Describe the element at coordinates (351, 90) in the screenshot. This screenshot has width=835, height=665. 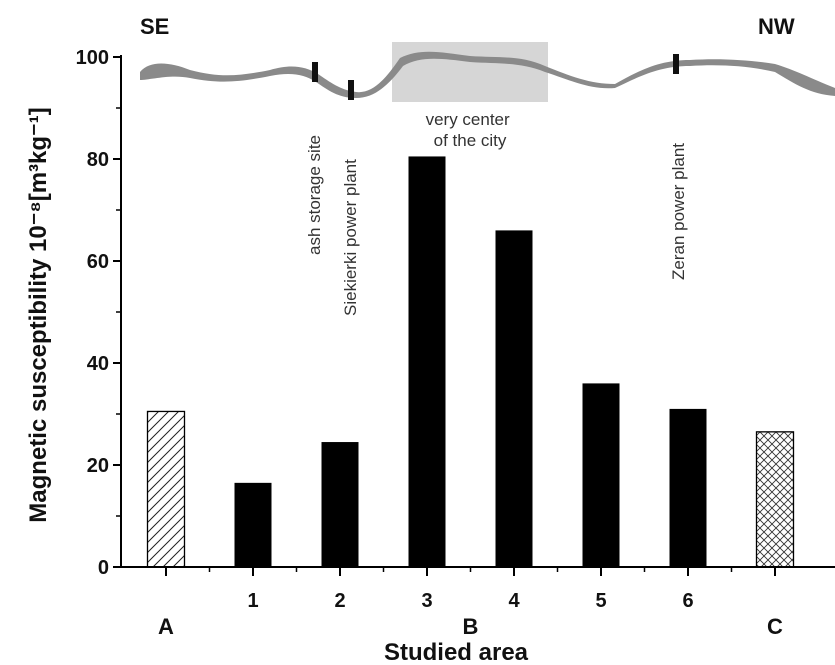
I see `marker-siekierki` at that location.